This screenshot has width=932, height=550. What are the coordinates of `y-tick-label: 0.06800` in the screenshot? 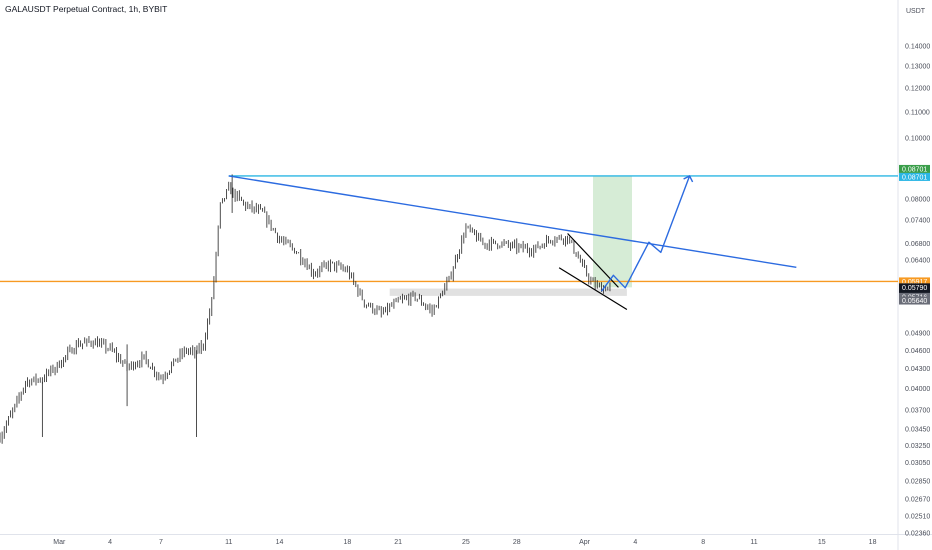 It's located at (917, 244).